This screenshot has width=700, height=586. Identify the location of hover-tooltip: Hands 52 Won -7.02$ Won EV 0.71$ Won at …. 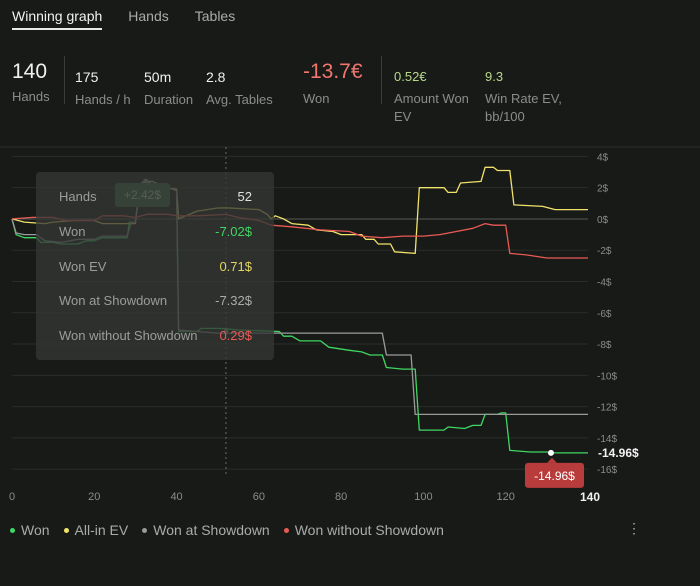
(155, 266).